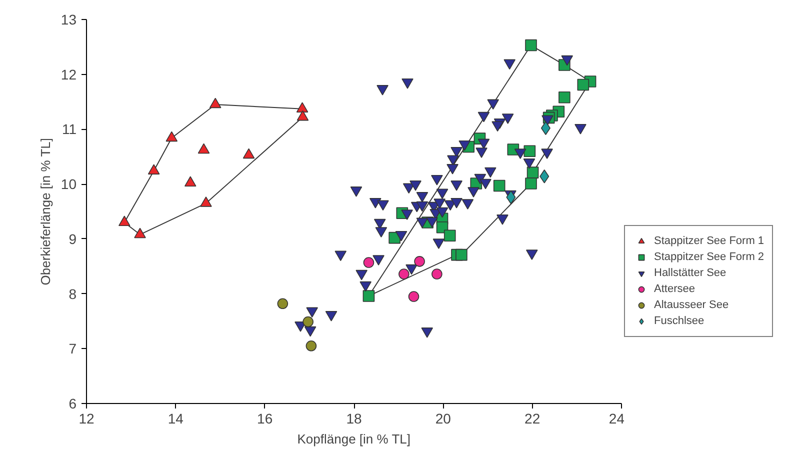 This screenshot has width=785, height=469. What do you see at coordinates (176, 418) in the screenshot?
I see `x-tick-label: 14` at bounding box center [176, 418].